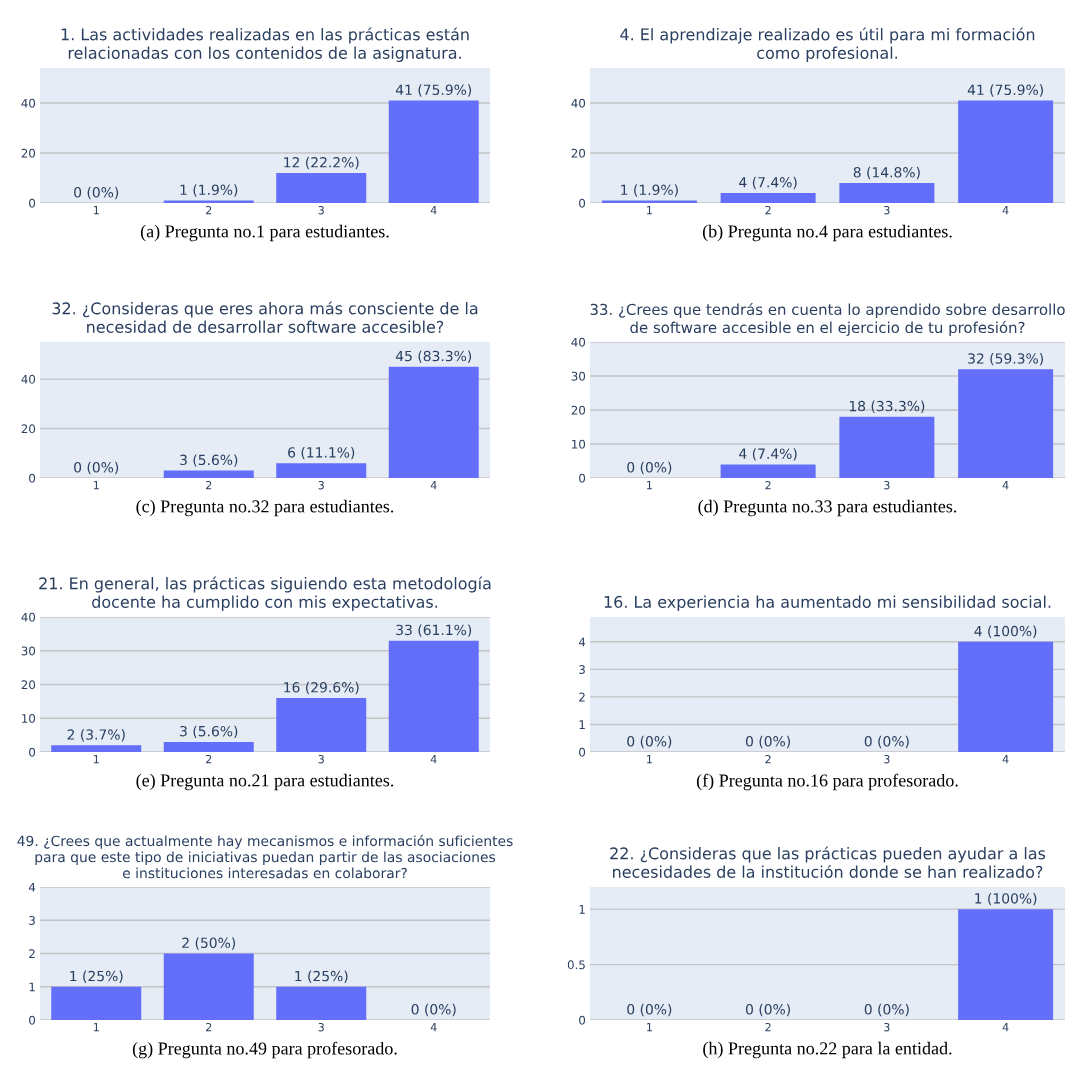 The height and width of the screenshot is (1072, 1070). I want to click on data-label: 16 (29.6%), so click(321, 688).